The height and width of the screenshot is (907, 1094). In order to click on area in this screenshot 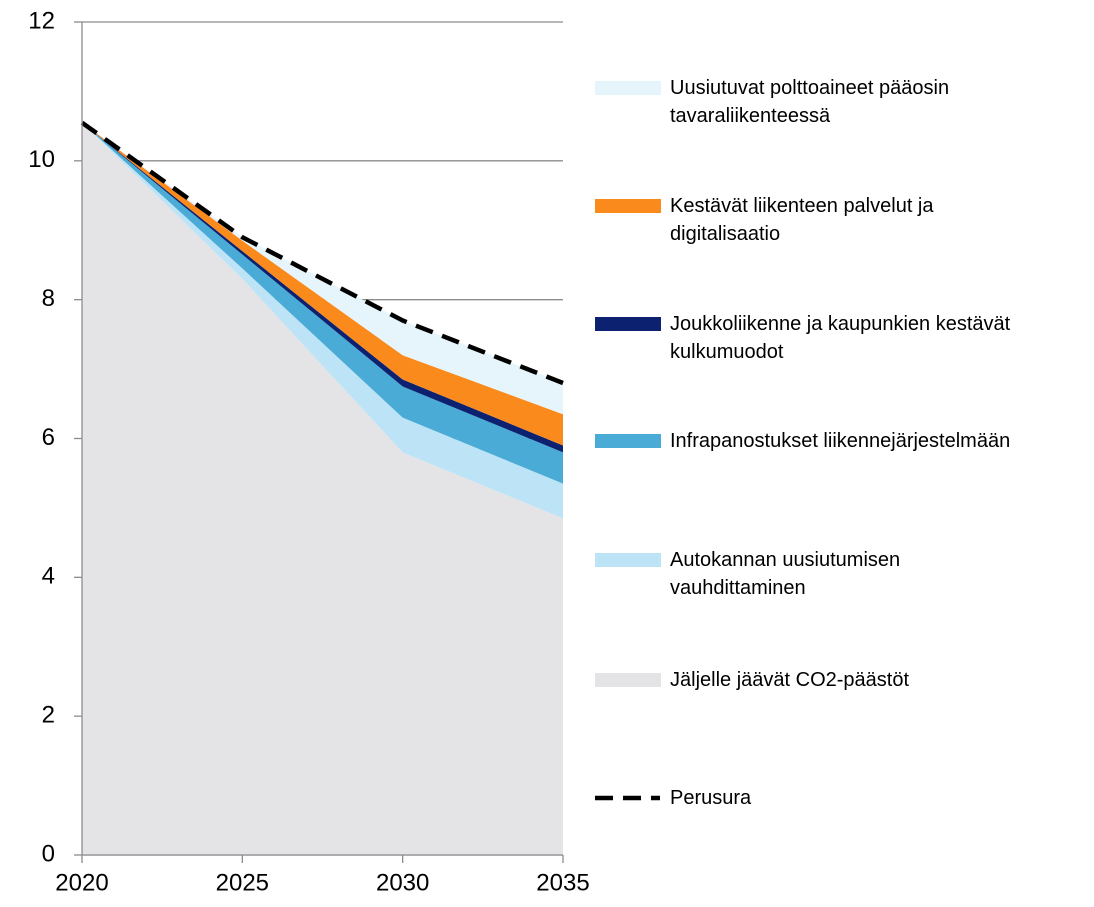, I will do `click(322, 268)`.